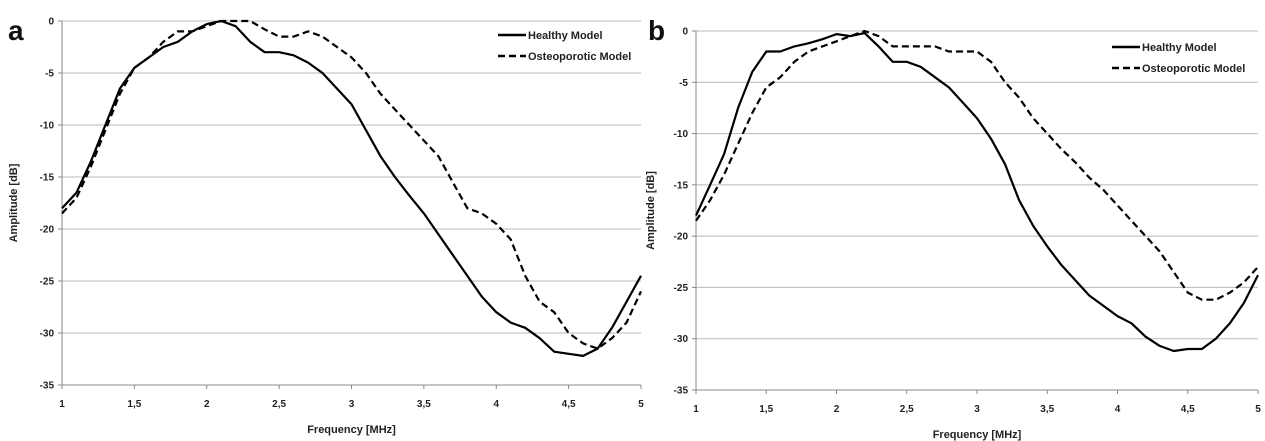 The image size is (1265, 441). I want to click on panel-letter: b, so click(656, 30).